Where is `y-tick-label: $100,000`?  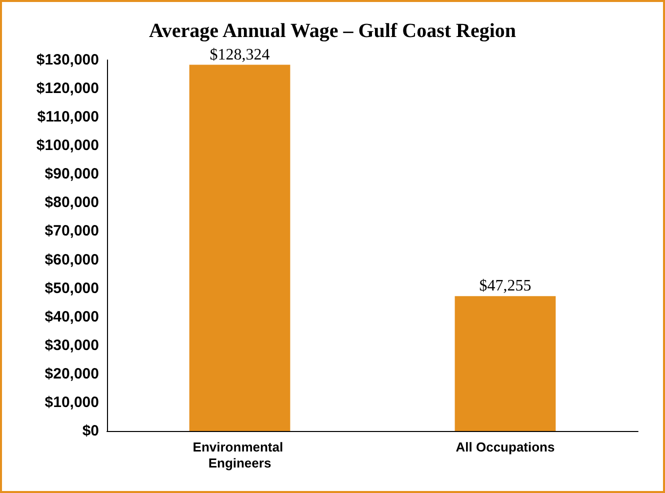 y-tick-label: $100,000 is located at coordinates (67, 145).